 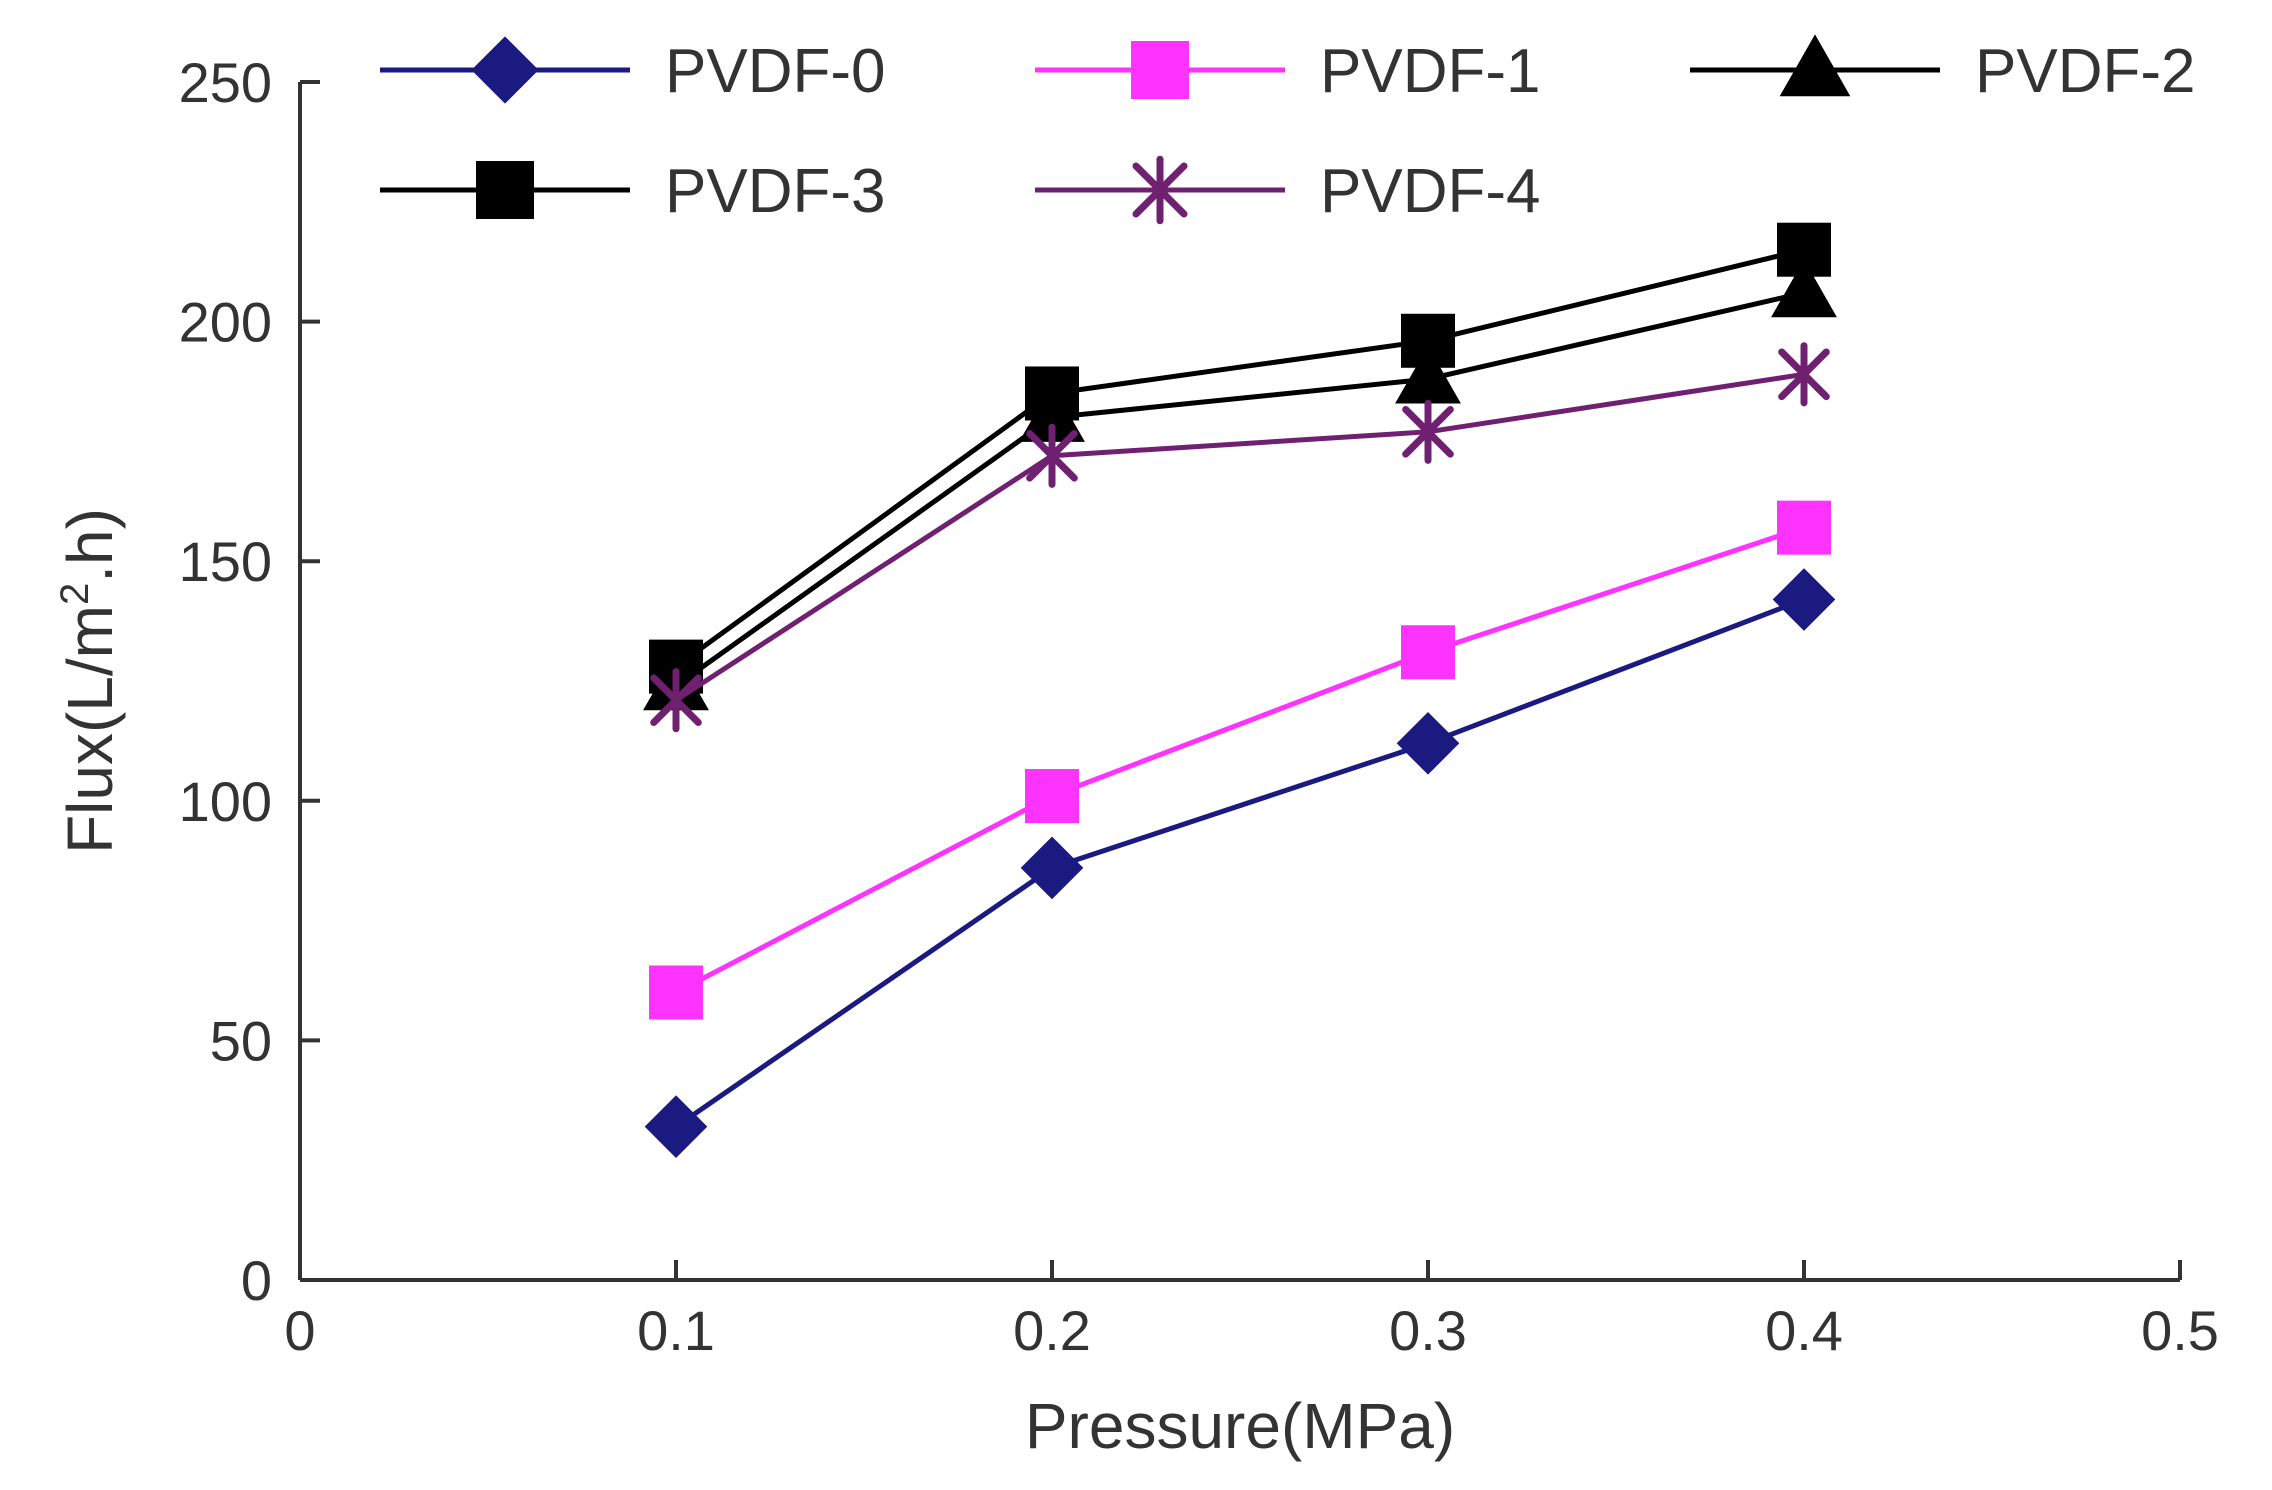 What do you see at coordinates (1287, 71) in the screenshot?
I see `legend-item-pvdf-1: PVDF-1` at bounding box center [1287, 71].